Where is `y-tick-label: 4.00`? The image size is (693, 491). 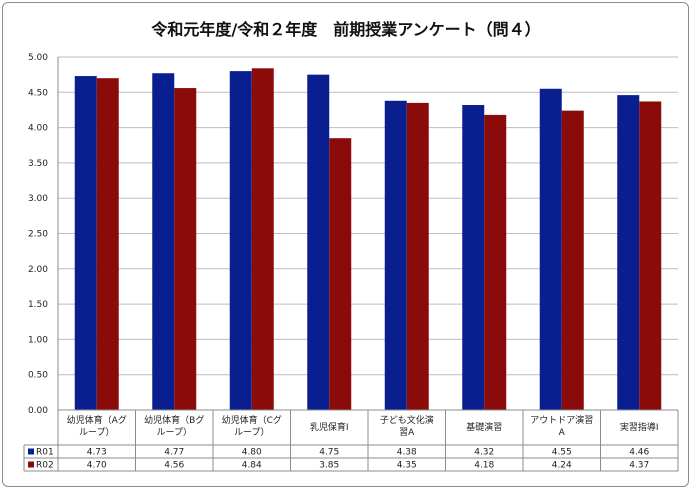 y-tick-label: 4.00 is located at coordinates (38, 129).